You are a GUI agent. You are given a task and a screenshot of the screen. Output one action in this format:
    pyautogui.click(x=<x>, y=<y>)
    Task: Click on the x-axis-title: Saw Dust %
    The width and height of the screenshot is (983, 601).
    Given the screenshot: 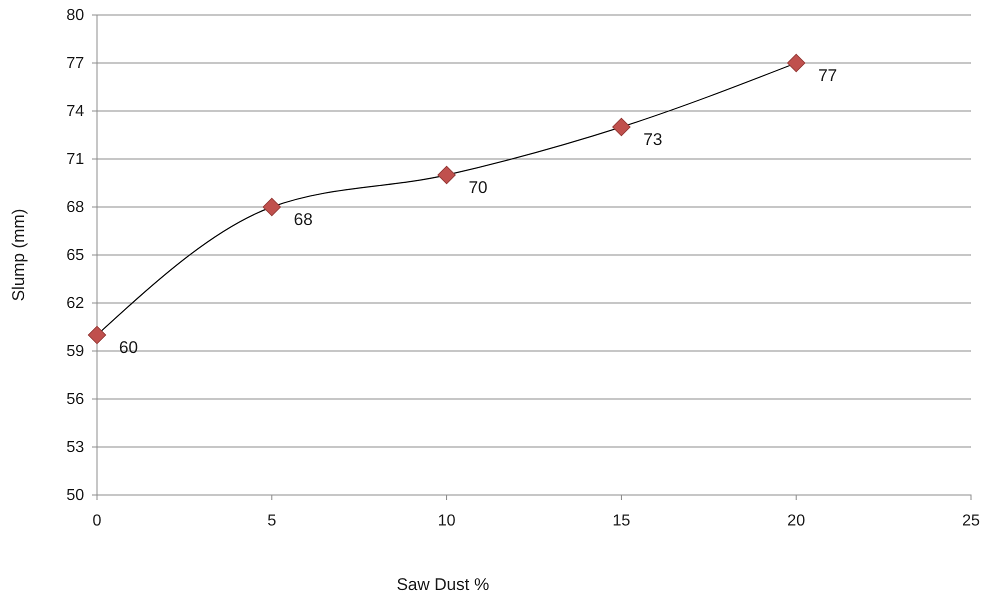 What is the action you would take?
    pyautogui.click(x=443, y=584)
    